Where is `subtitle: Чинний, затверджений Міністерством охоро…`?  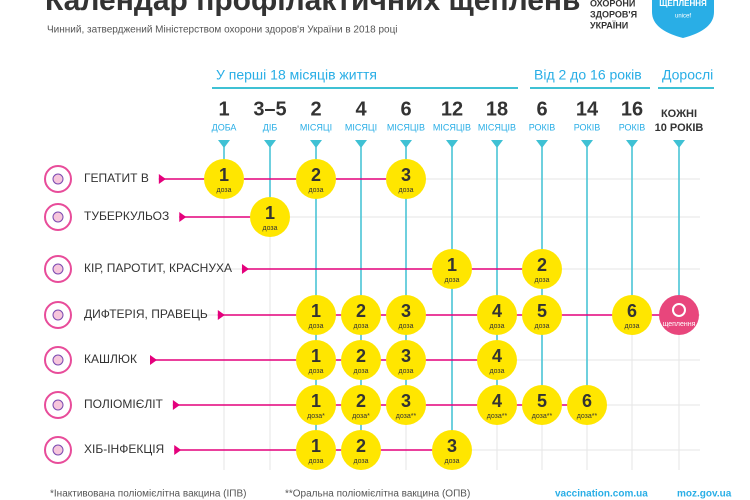
subtitle: Чинний, затверджений Міністерством охоро… is located at coordinates (222, 30).